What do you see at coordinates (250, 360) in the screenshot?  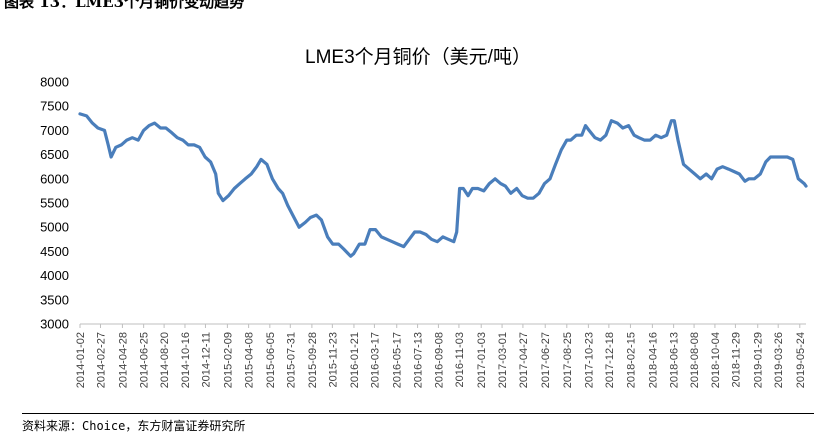 I see `x-tick-label: 2015-04-08` at bounding box center [250, 360].